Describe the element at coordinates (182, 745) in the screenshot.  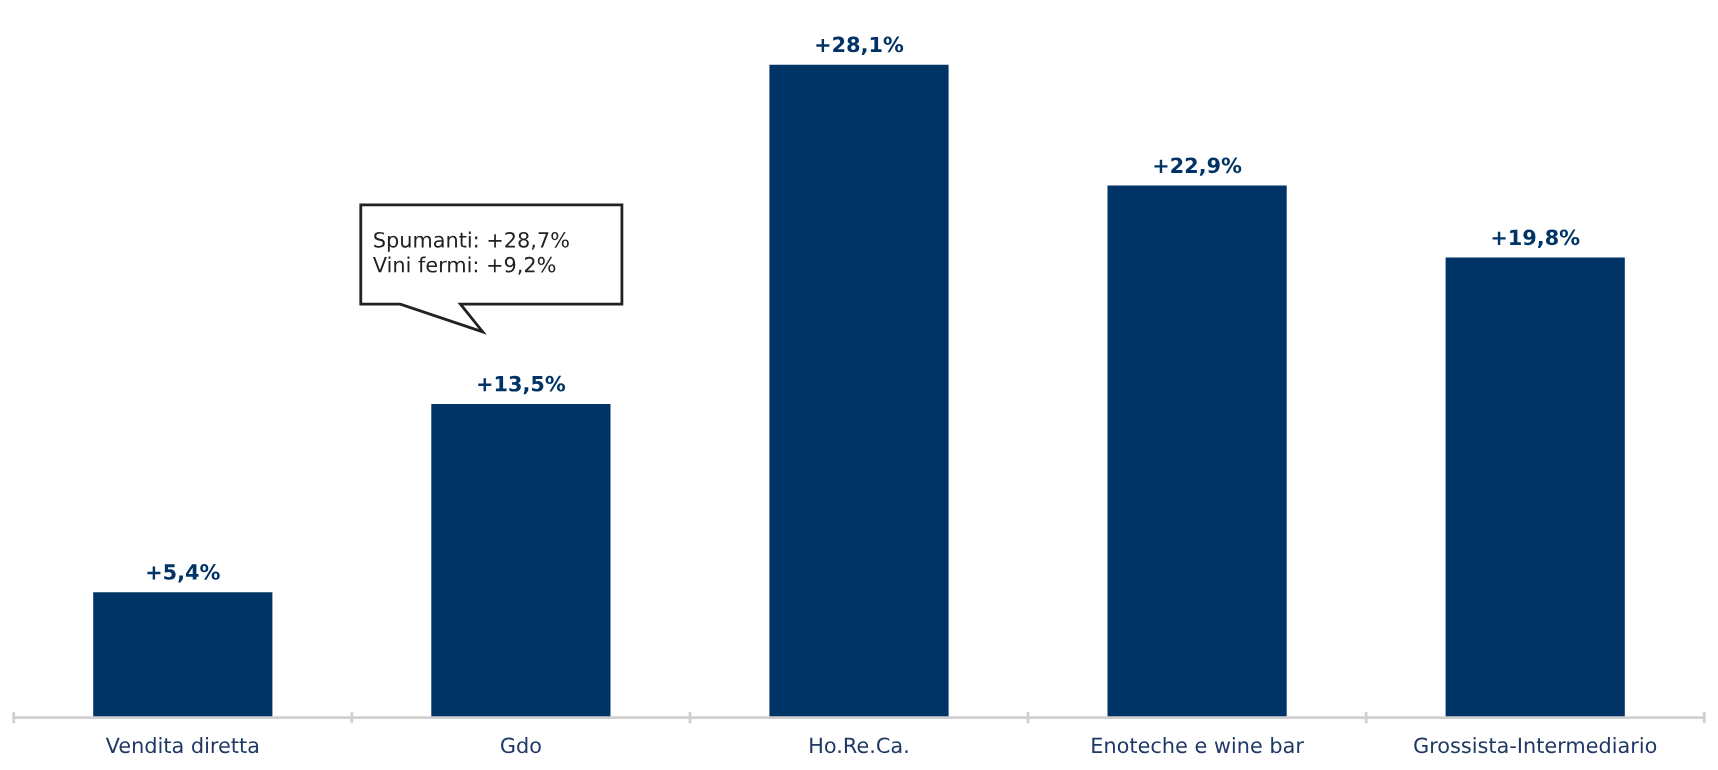
I see `x-tick-label: Vendita diretta` at that location.